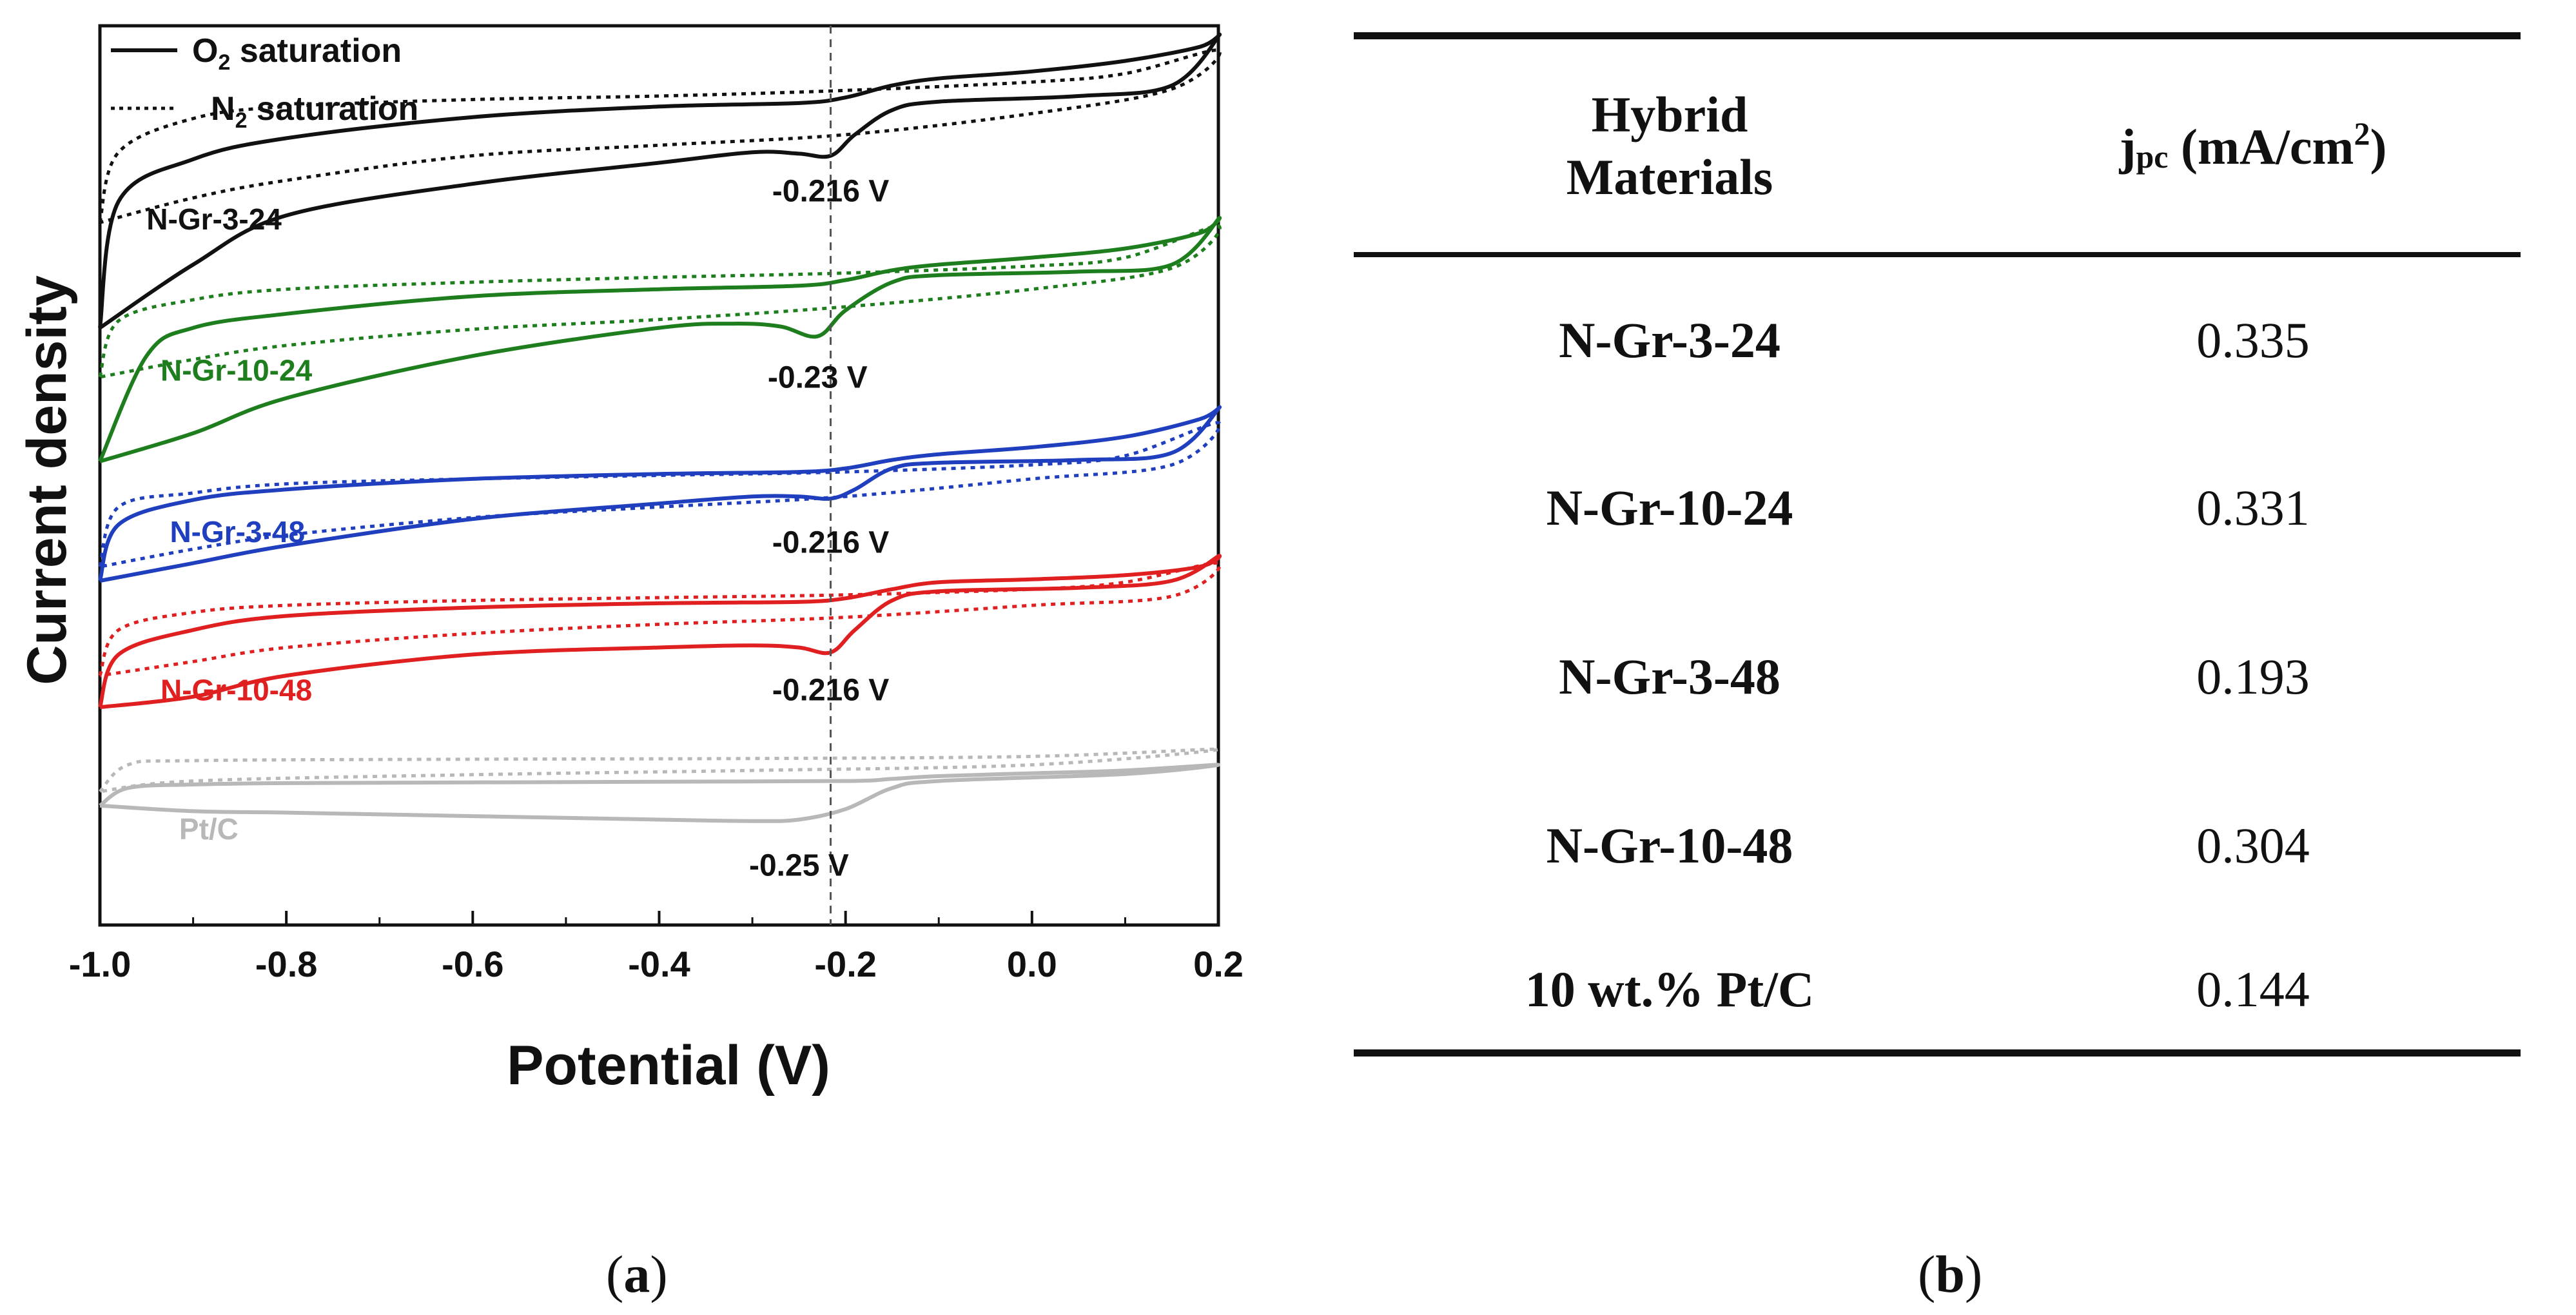 This screenshot has width=2576, height=1315. I want to click on y-axis-label: Current density, so click(47, 480).